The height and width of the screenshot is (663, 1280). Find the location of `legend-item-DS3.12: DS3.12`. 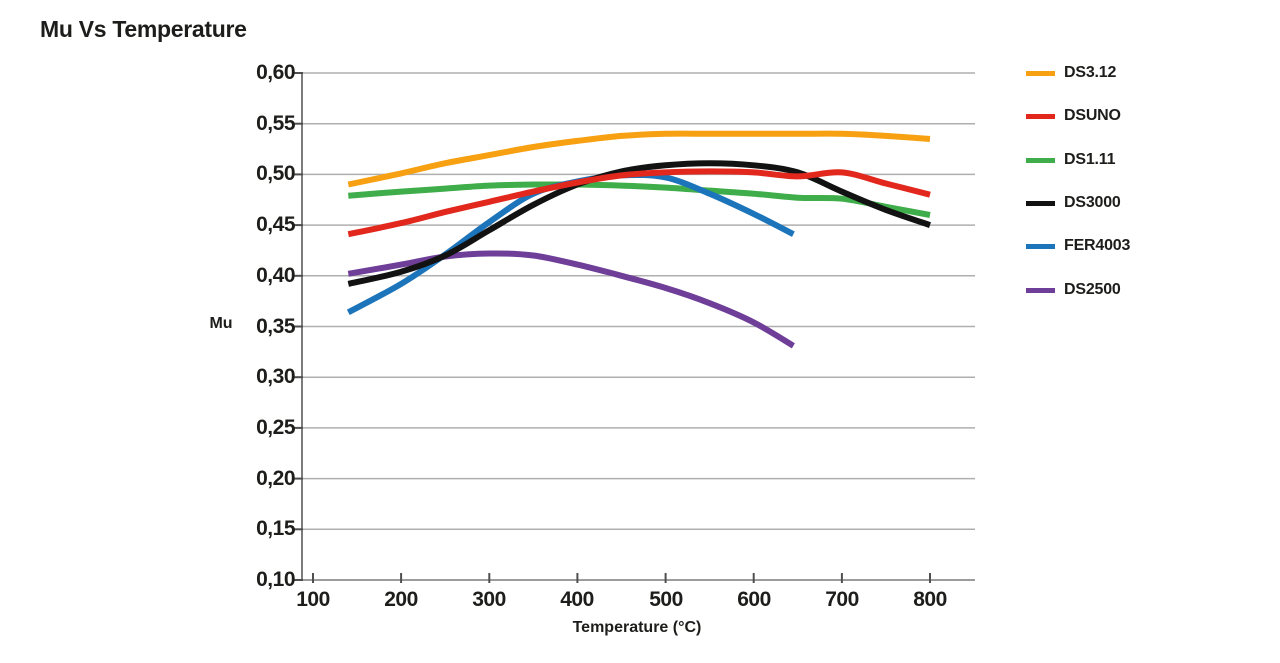

legend-item-DS3.12: DS3.12 is located at coordinates (1071, 73).